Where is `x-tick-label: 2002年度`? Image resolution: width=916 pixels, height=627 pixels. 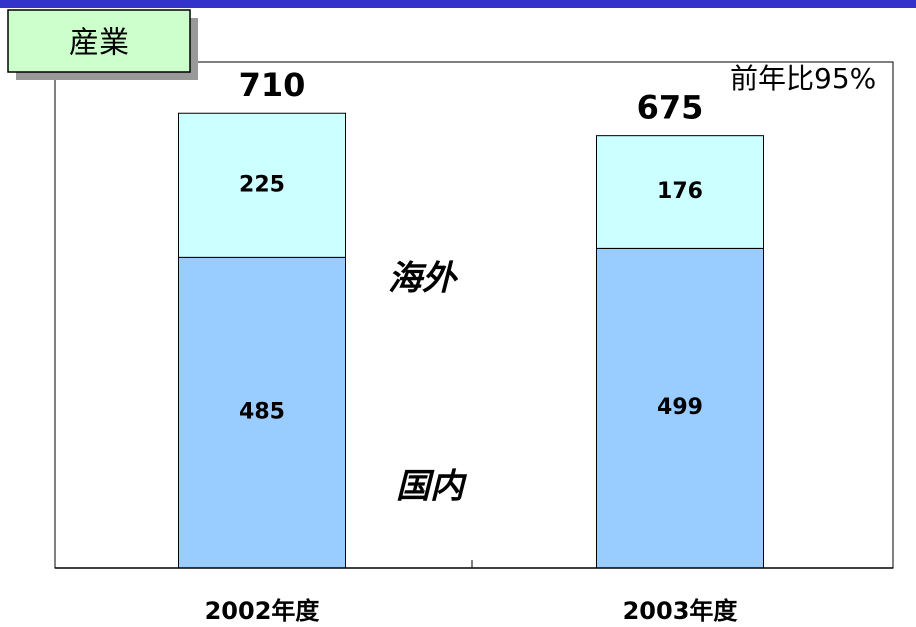
x-tick-label: 2002年度 is located at coordinates (263, 611).